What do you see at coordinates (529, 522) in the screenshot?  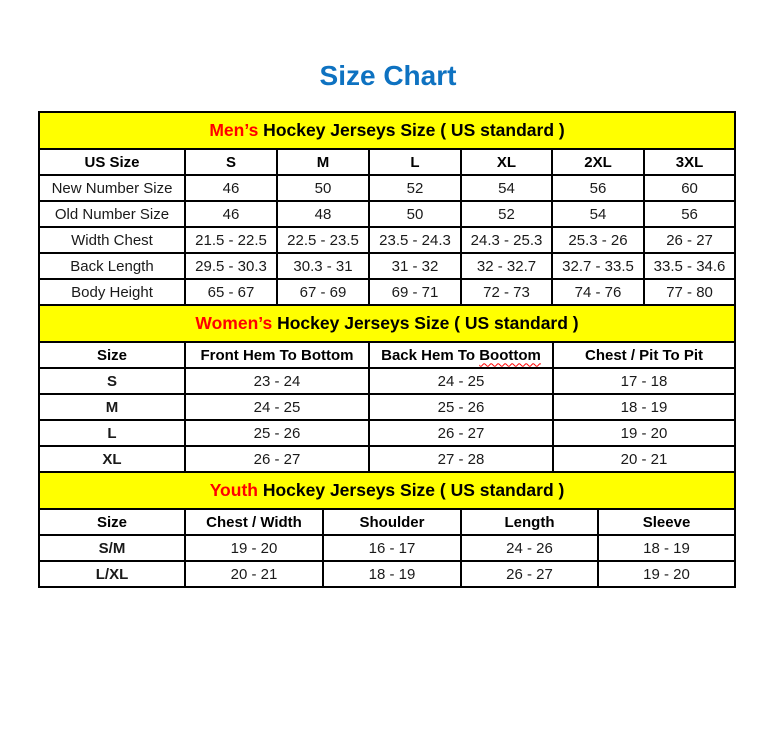 I see `column-header: Length` at bounding box center [529, 522].